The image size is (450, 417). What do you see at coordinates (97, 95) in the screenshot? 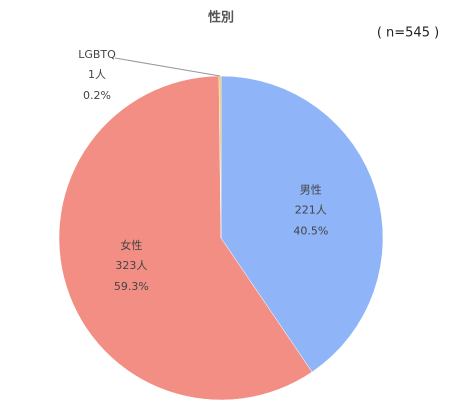
I see `value-label: 0.2%` at bounding box center [97, 95].